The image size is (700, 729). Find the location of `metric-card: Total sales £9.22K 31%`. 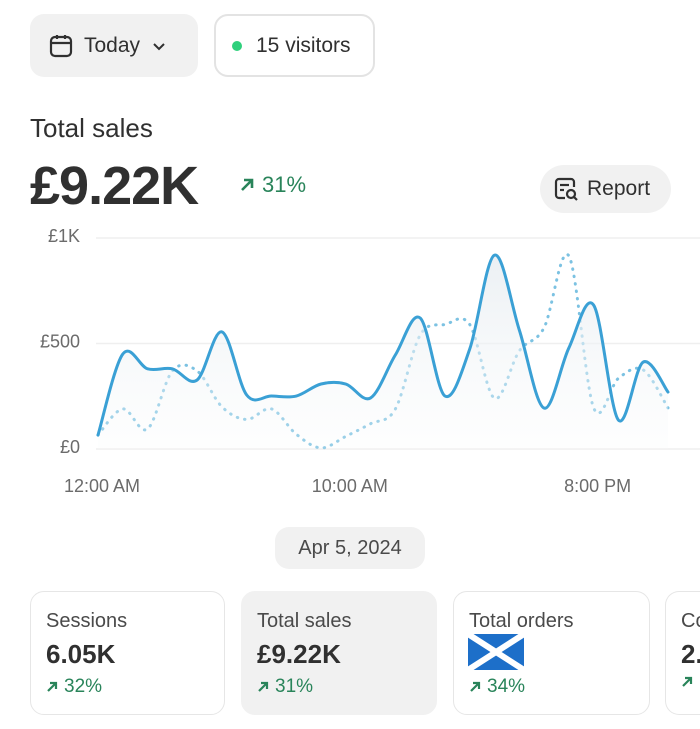

metric-card: Total sales £9.22K 31% is located at coordinates (339, 653).